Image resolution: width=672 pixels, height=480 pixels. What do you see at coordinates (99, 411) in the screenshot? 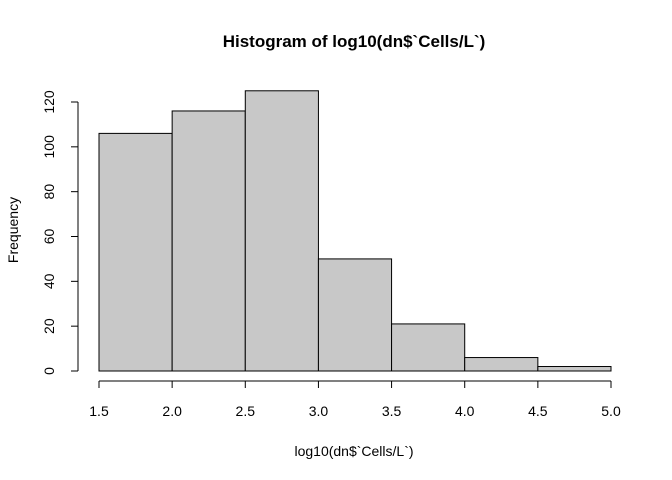
I see `x-tick-label: 1.5` at bounding box center [99, 411].